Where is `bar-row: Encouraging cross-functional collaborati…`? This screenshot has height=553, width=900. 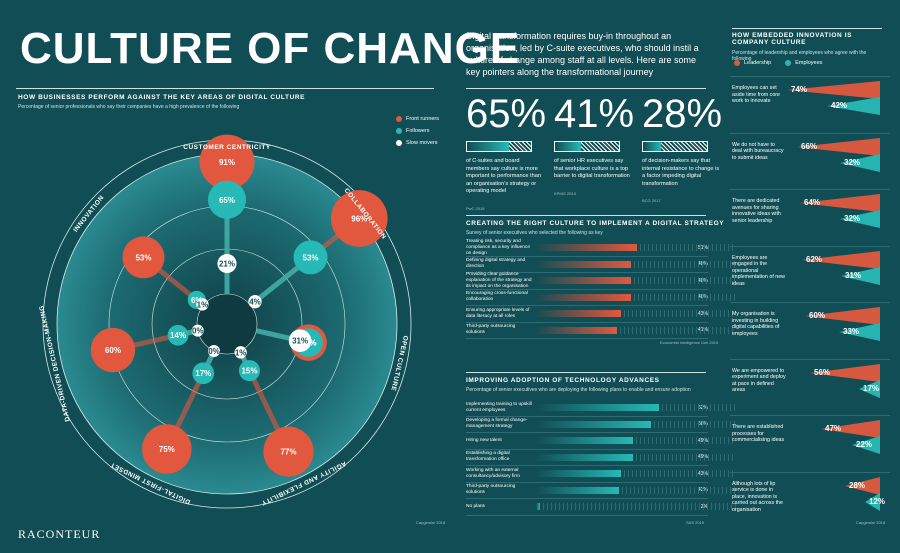
bar-row: Encouraging cross-functional collaborati… is located at coordinates (601, 298).